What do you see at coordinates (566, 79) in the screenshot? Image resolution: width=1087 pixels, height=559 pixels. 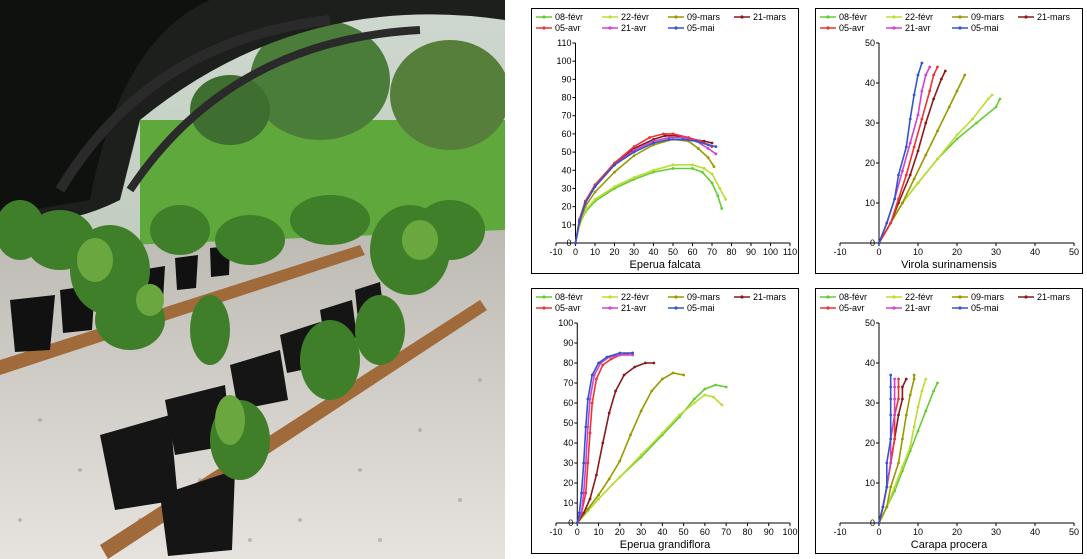 I see `y-tick-label: 90` at bounding box center [566, 79].